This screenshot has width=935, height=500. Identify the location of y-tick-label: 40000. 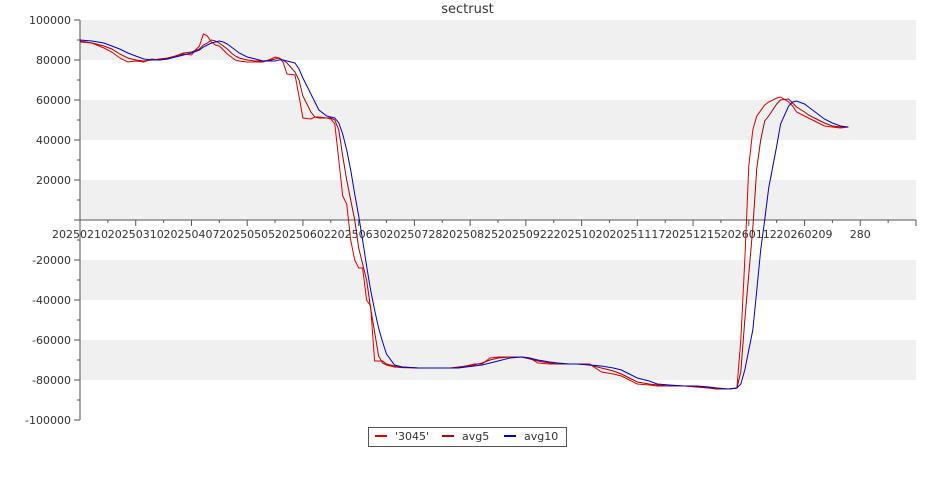
(53, 140).